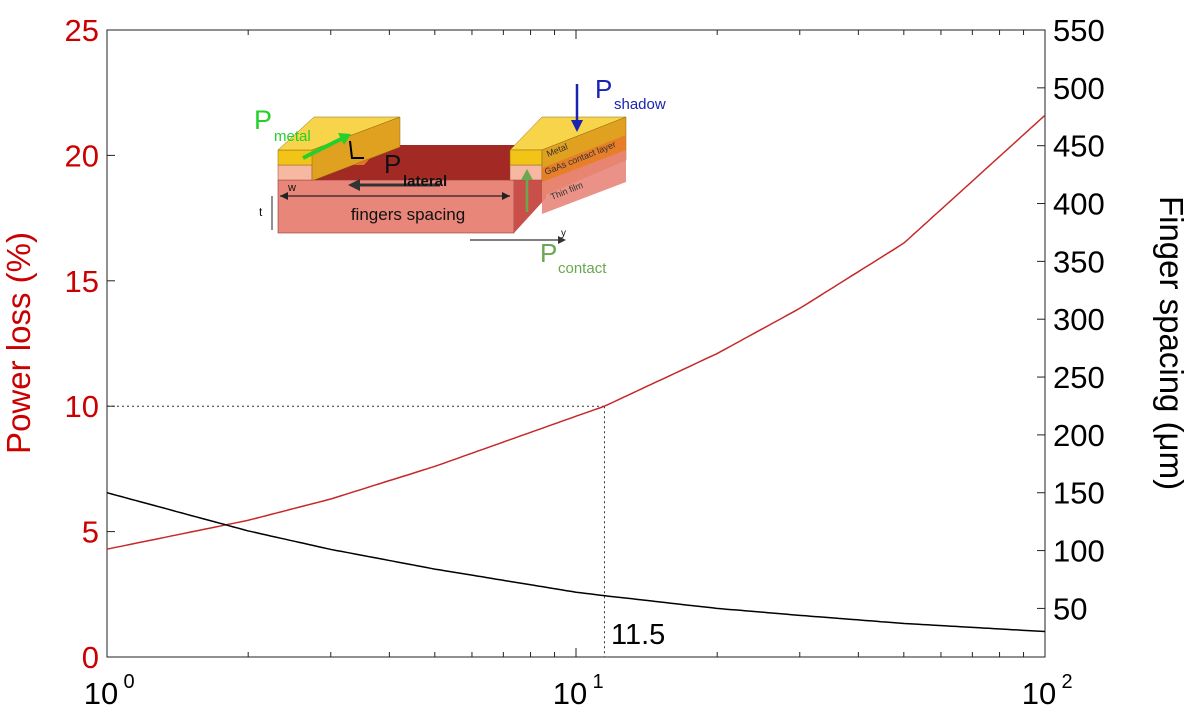  Describe the element at coordinates (425, 181) in the screenshot. I see `p-lateral-subscript: lateral` at that location.